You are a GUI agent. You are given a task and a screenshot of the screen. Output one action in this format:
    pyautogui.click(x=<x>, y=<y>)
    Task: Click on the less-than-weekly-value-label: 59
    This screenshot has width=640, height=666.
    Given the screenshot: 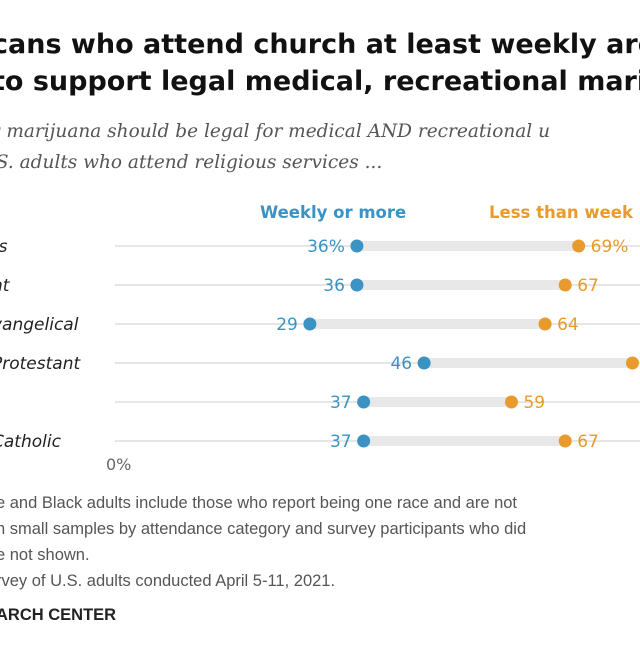 What is the action you would take?
    pyautogui.click(x=534, y=403)
    